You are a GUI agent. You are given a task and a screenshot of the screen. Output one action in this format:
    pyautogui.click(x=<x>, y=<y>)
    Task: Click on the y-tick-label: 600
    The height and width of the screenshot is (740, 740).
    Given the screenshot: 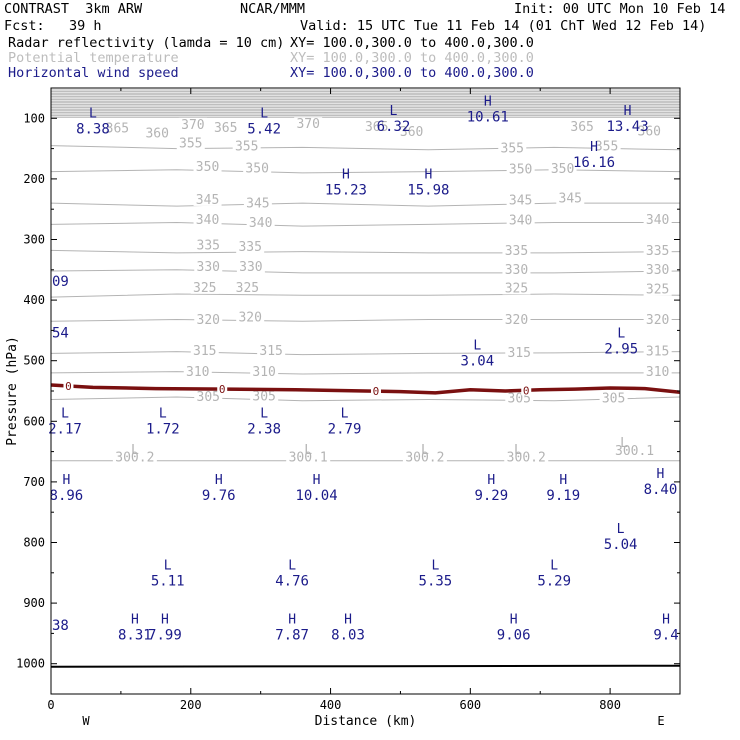 What is the action you would take?
    pyautogui.click(x=34, y=421)
    